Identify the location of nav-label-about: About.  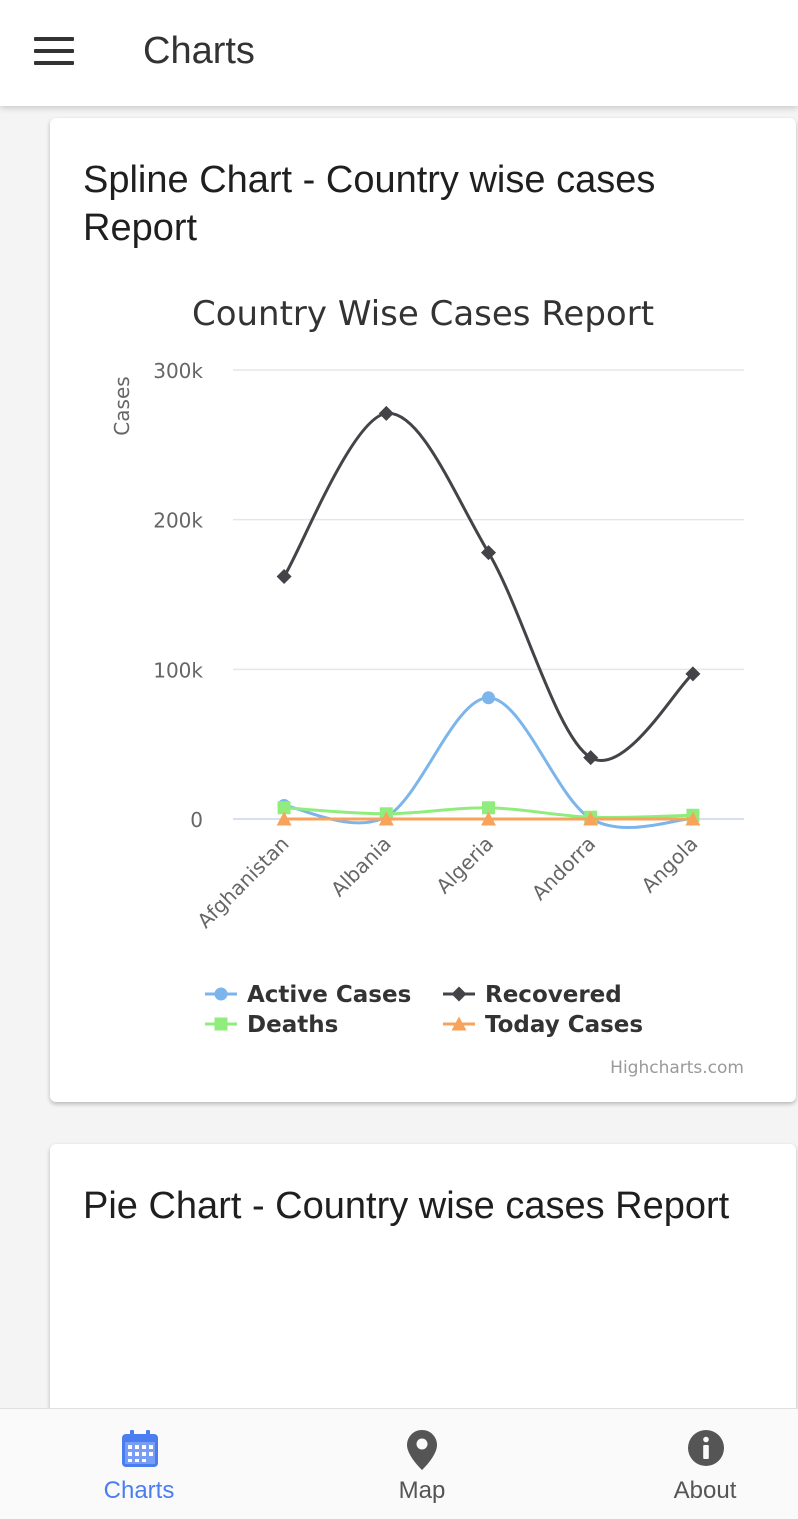
(705, 1490).